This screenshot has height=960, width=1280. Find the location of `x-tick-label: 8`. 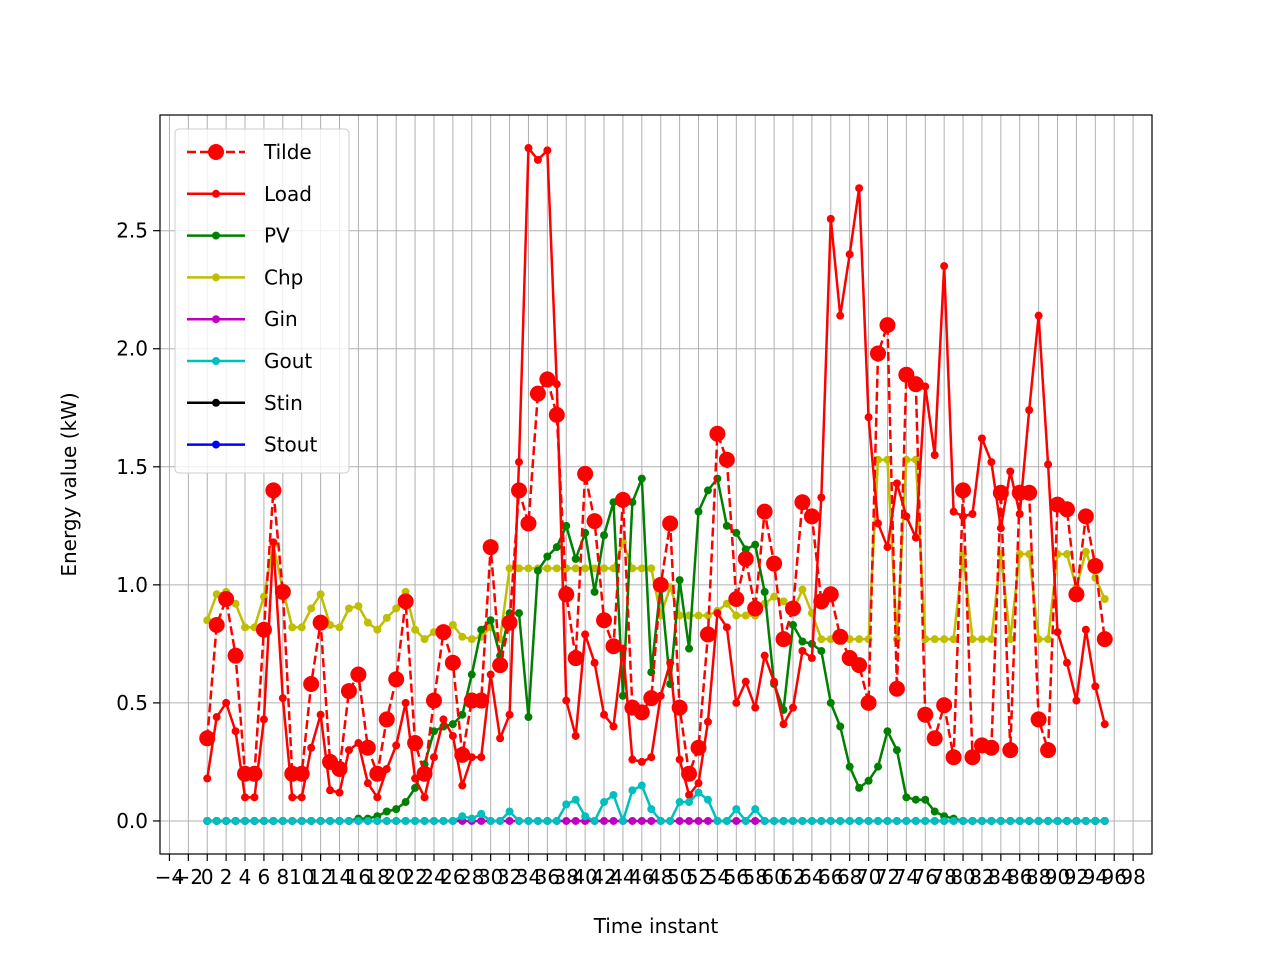

x-tick-label: 8 is located at coordinates (282, 877).